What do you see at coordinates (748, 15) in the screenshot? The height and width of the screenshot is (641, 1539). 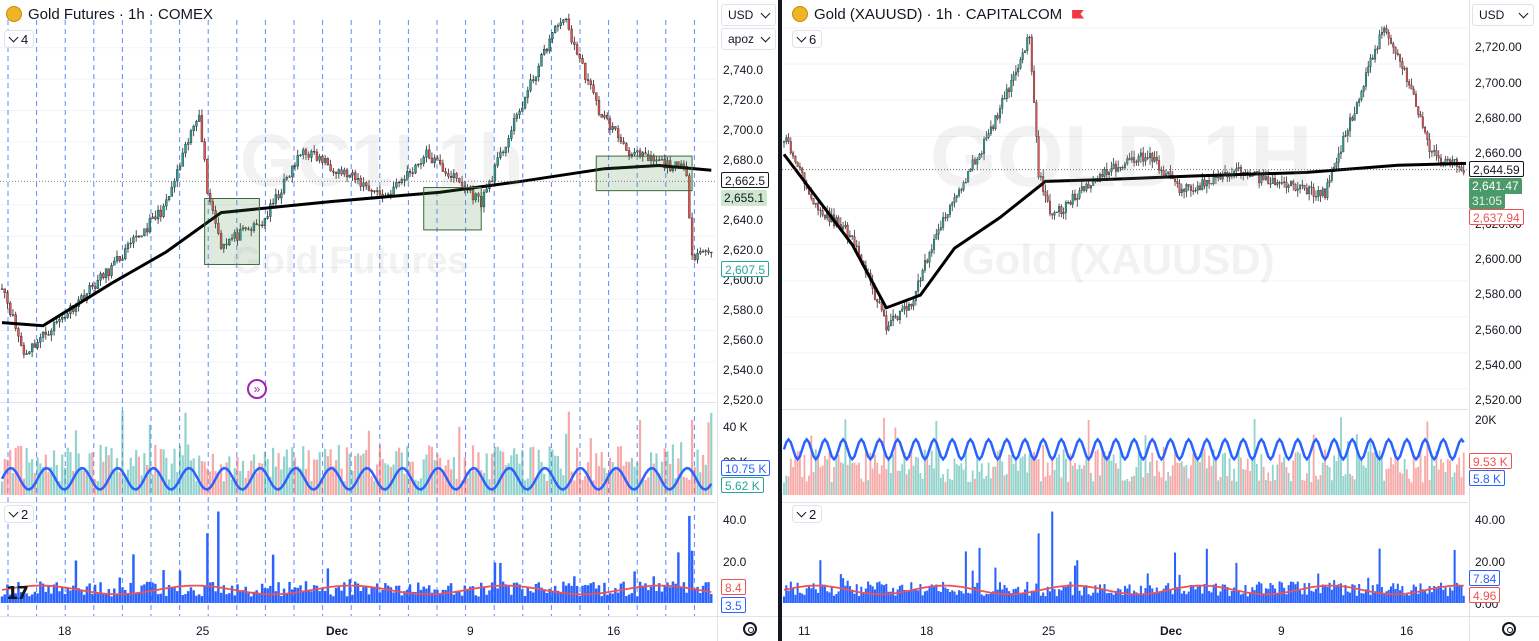 I see `left-currency-select: USD` at bounding box center [748, 15].